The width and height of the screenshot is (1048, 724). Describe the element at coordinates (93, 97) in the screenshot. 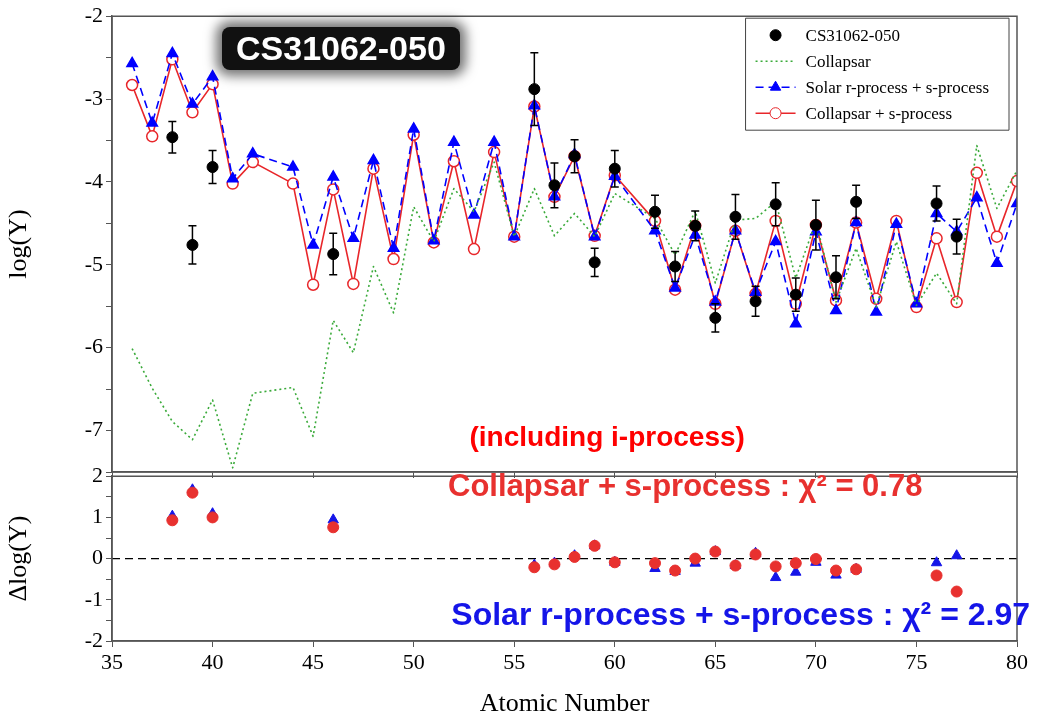

I see `y-tick-label: -3` at that location.